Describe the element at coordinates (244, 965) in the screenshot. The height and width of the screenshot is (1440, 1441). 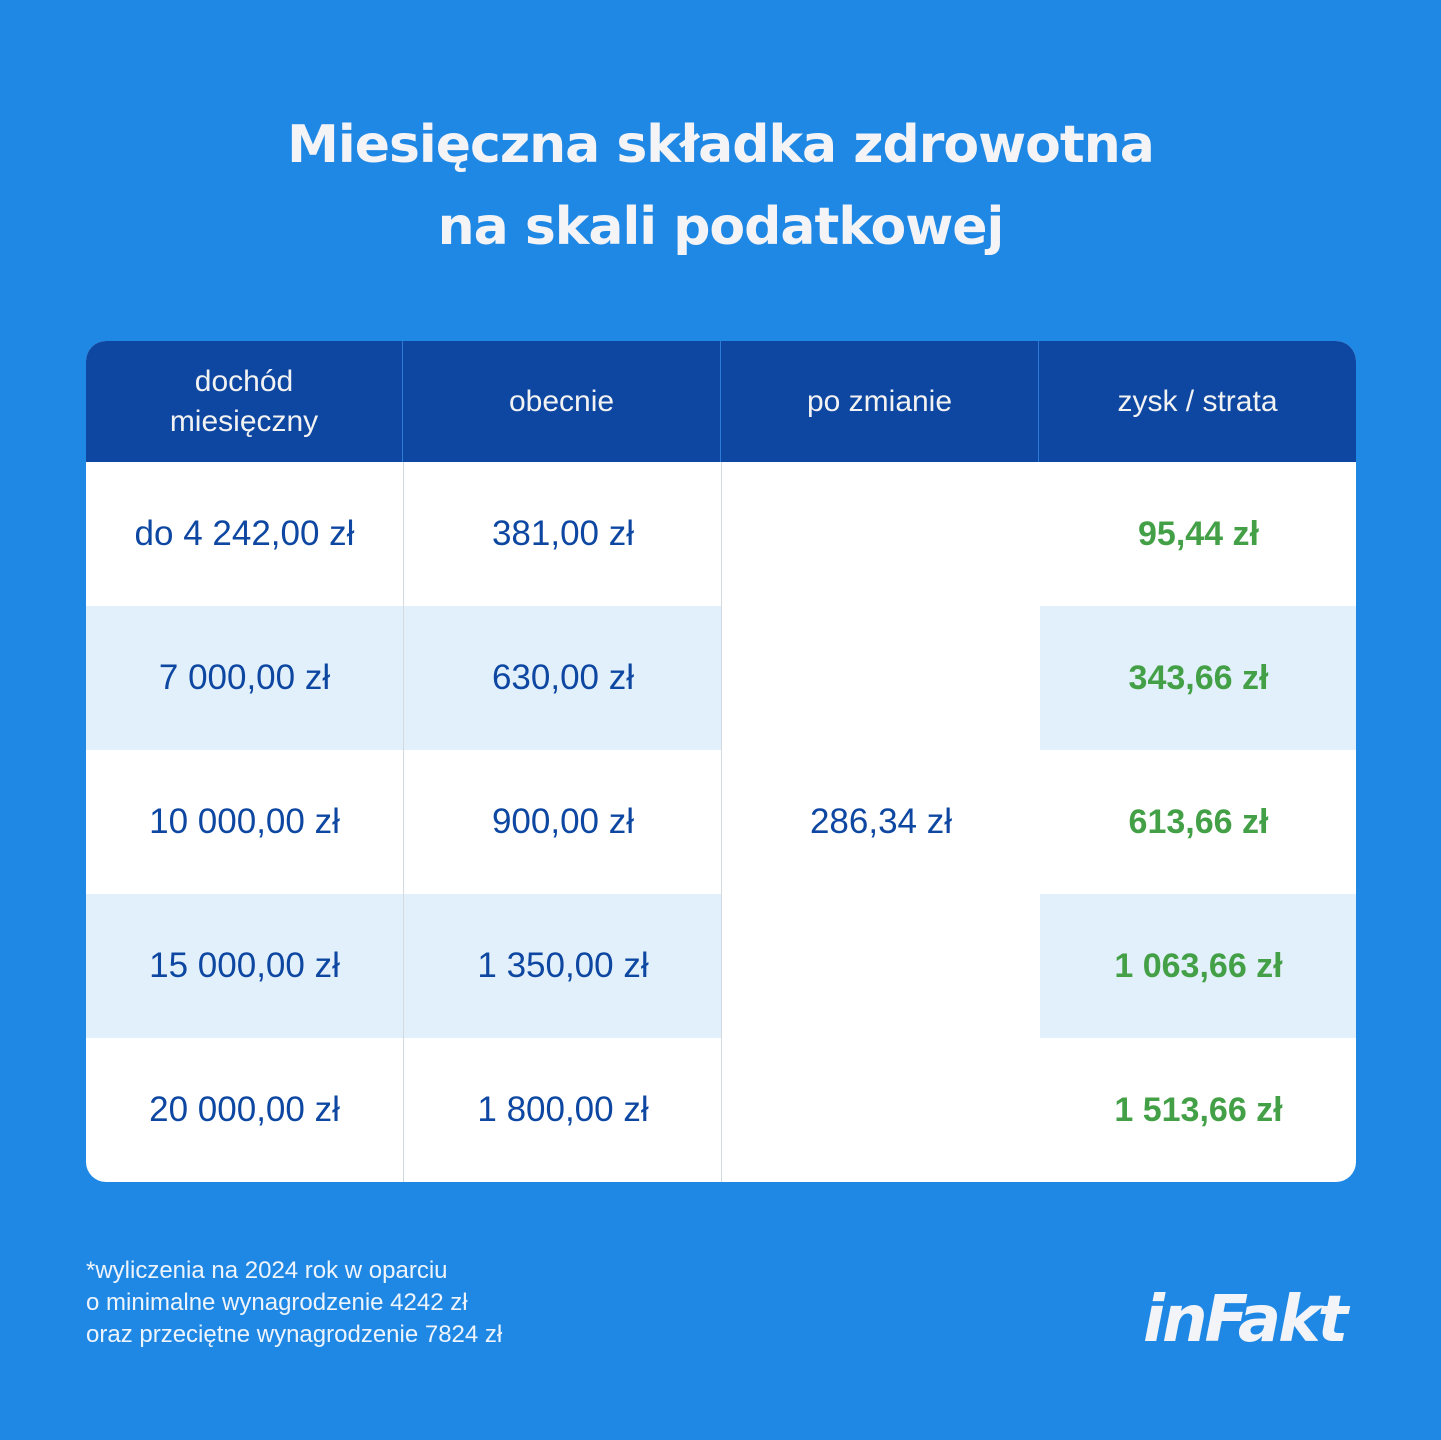
I see `income-cell: 15 000,00 zł` at that location.